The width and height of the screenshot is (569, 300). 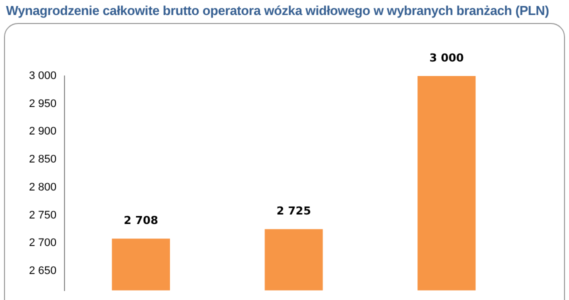 What do you see at coordinates (42, 160) in the screenshot?
I see `y-tick-label: 2 850` at bounding box center [42, 160].